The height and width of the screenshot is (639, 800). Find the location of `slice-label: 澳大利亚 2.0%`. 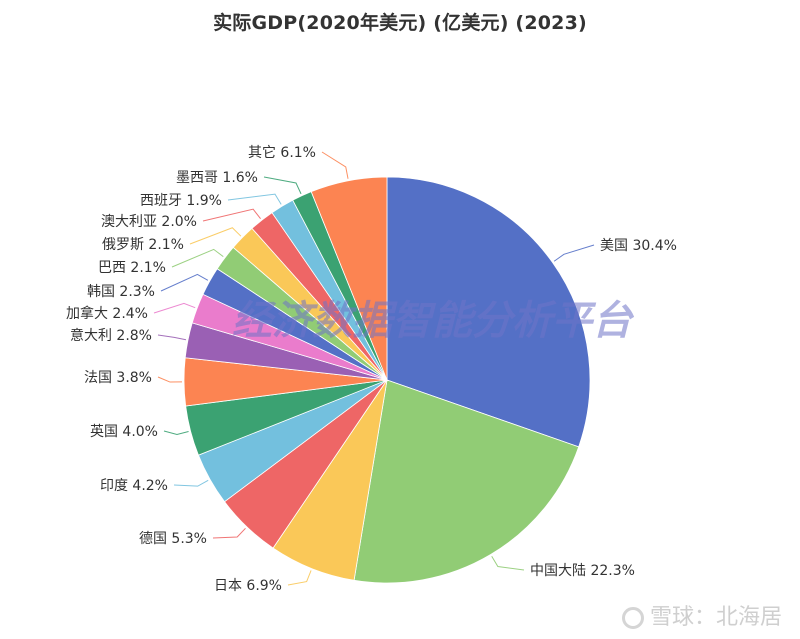

slice-label: 澳大利亚 2.0% is located at coordinates (149, 222).